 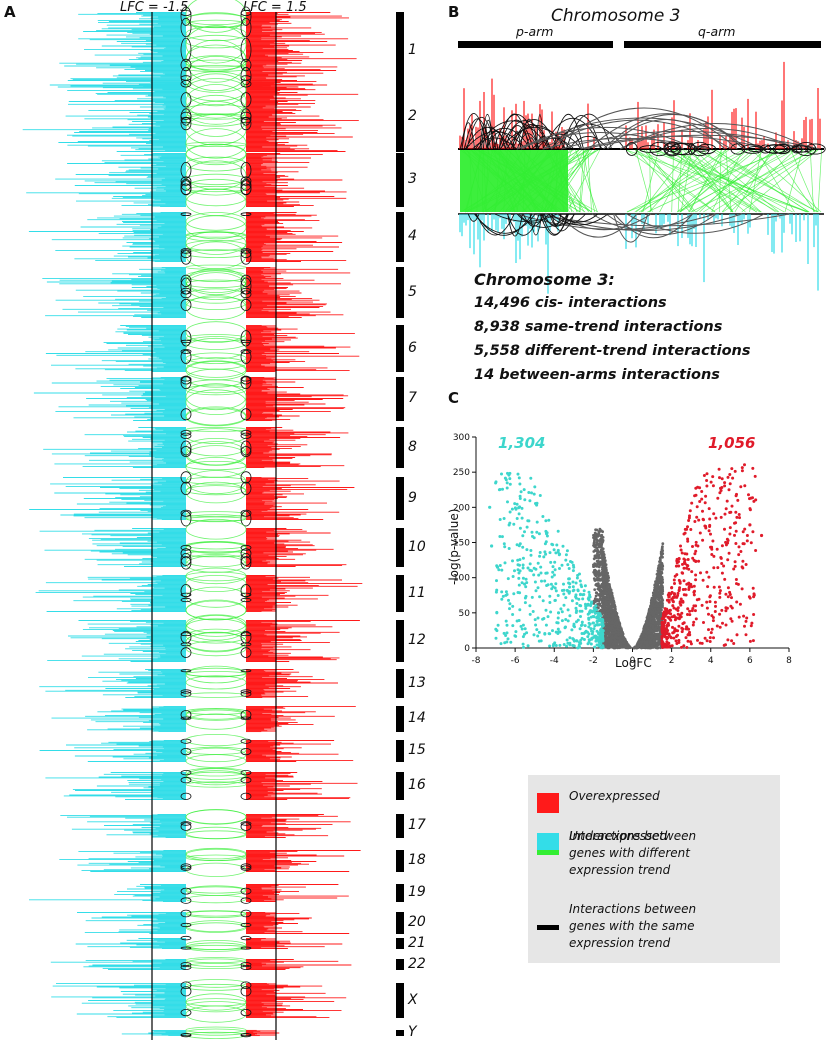 What do you see at coordinates (412, 347) in the screenshot?
I see `chromosome-label-6: 6` at bounding box center [412, 347].